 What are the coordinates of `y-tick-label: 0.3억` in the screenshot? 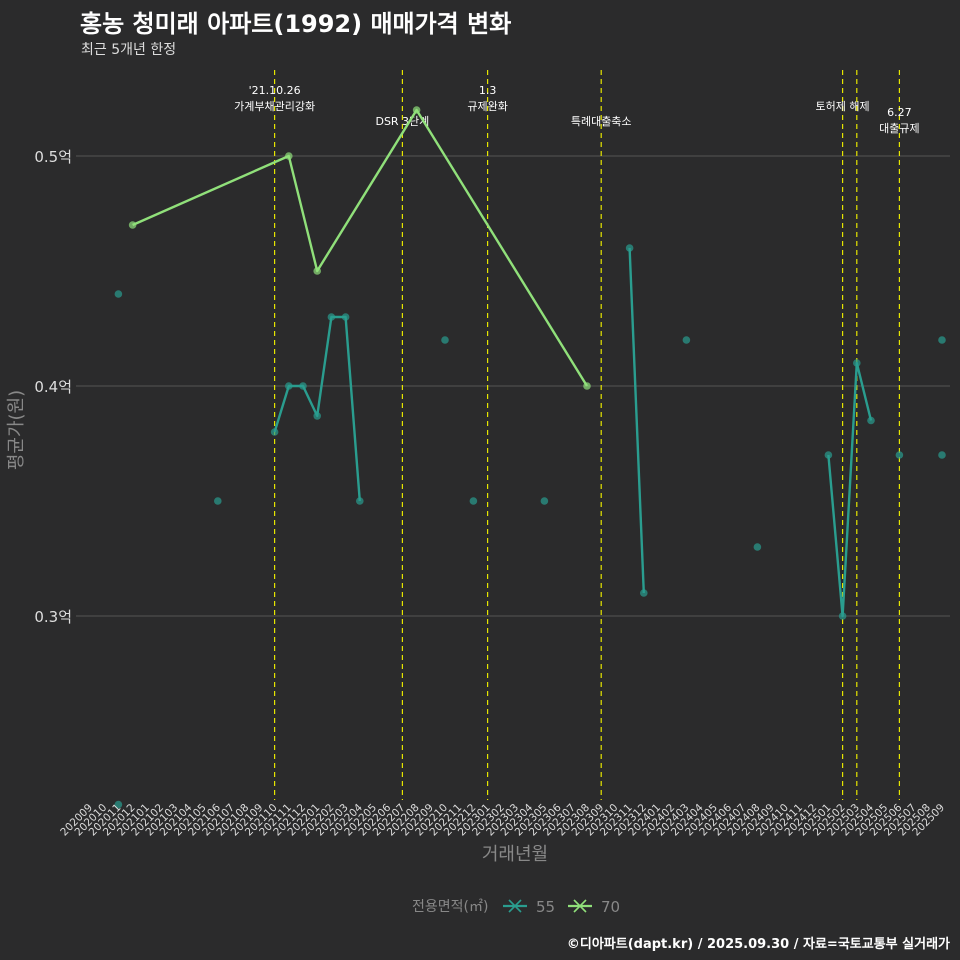 It's located at (53, 617).